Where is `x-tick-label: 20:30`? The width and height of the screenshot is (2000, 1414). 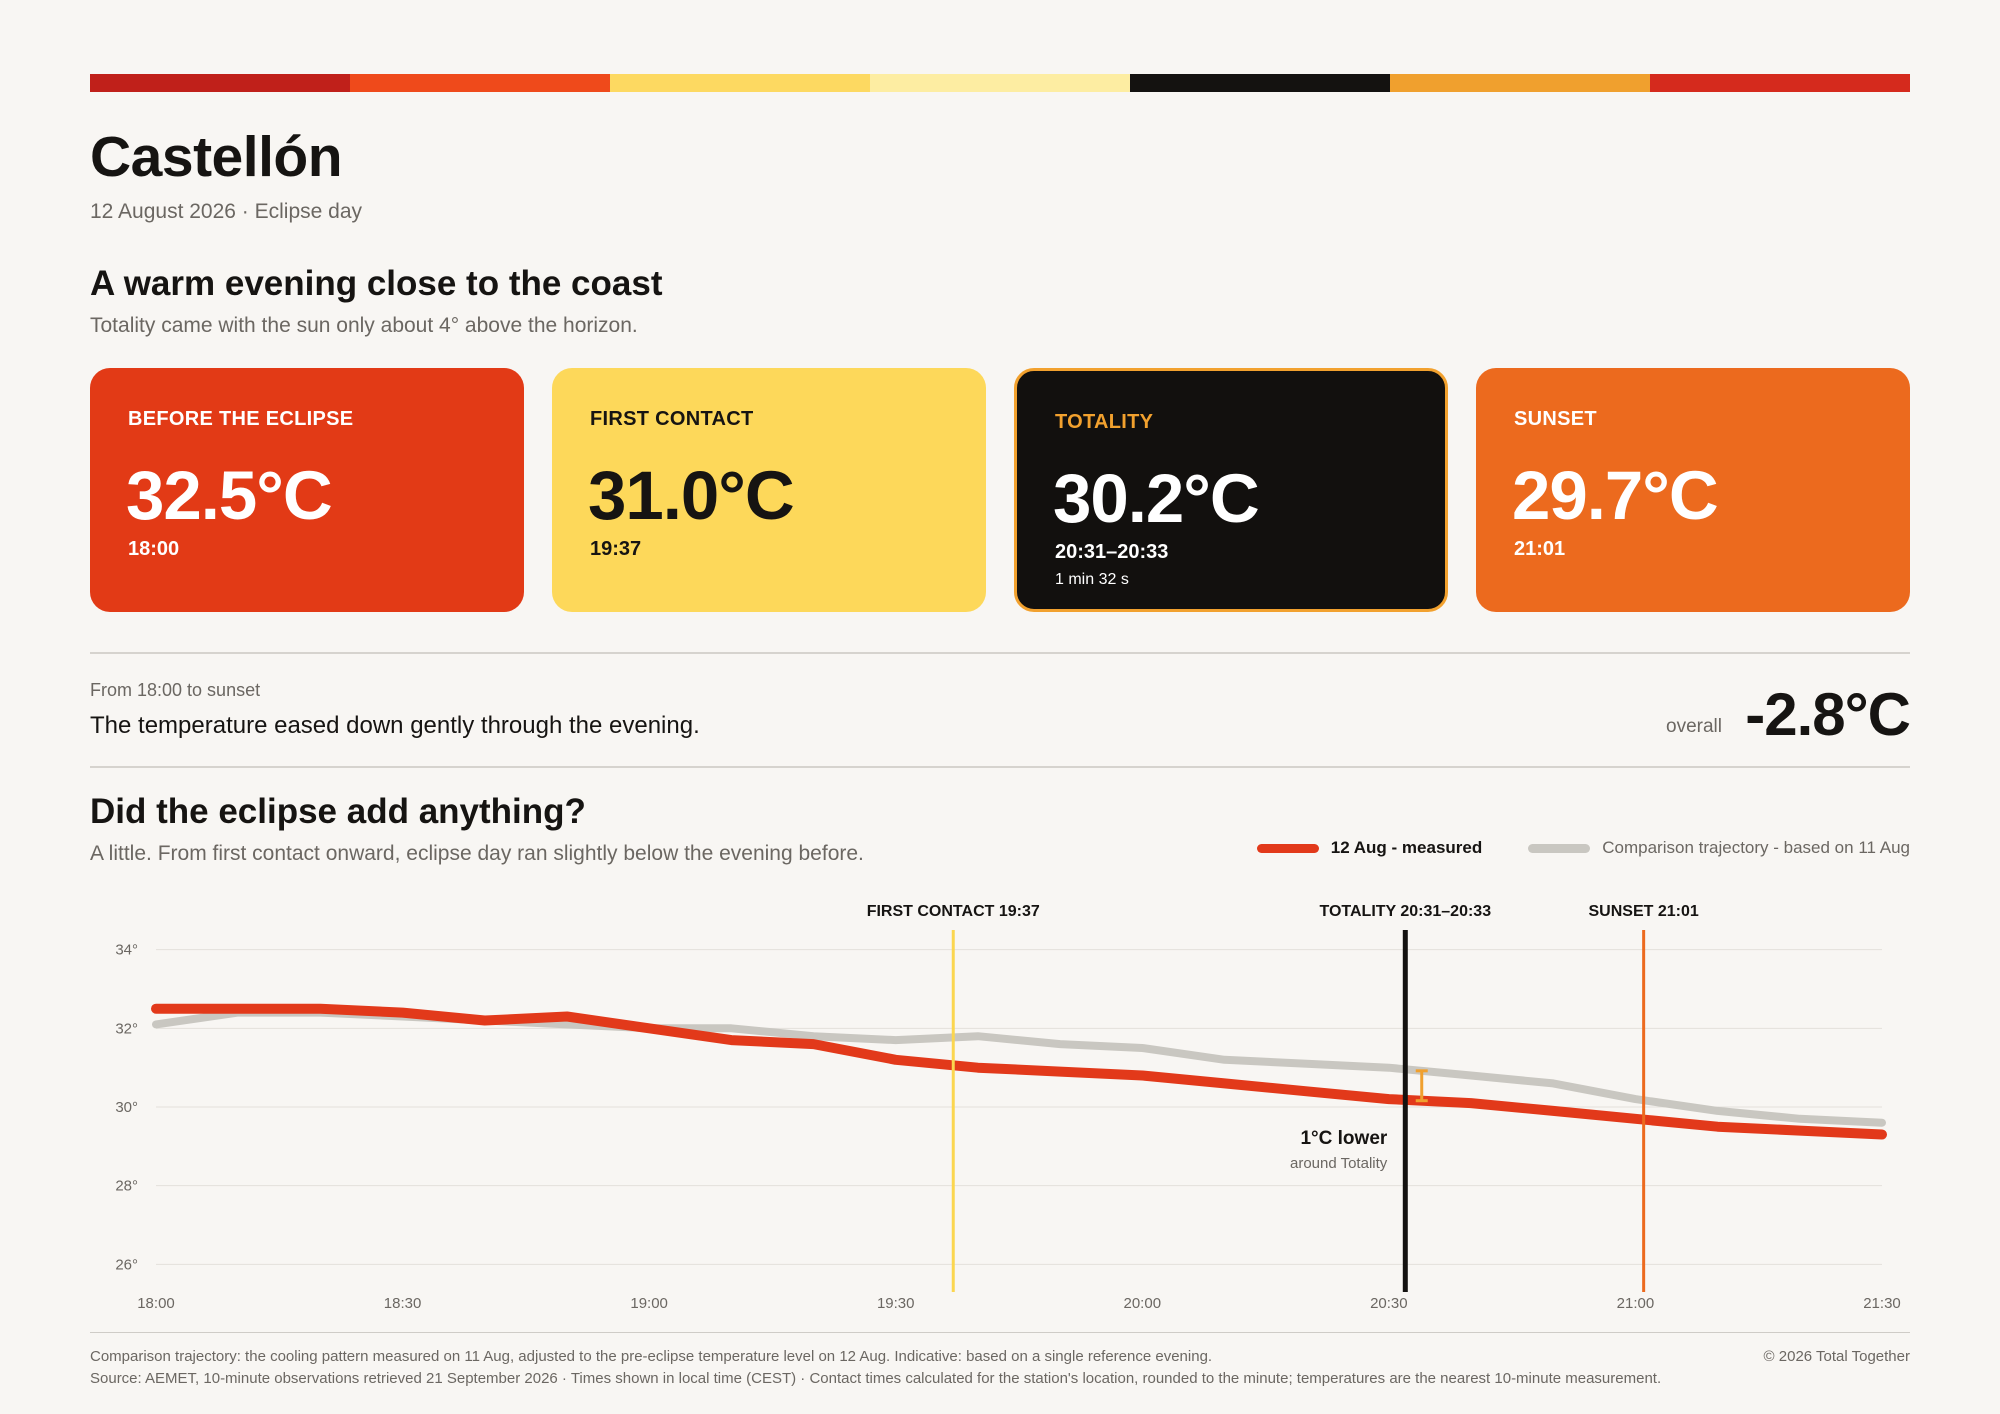
x-tick-label: 20:30 is located at coordinates (1389, 1303).